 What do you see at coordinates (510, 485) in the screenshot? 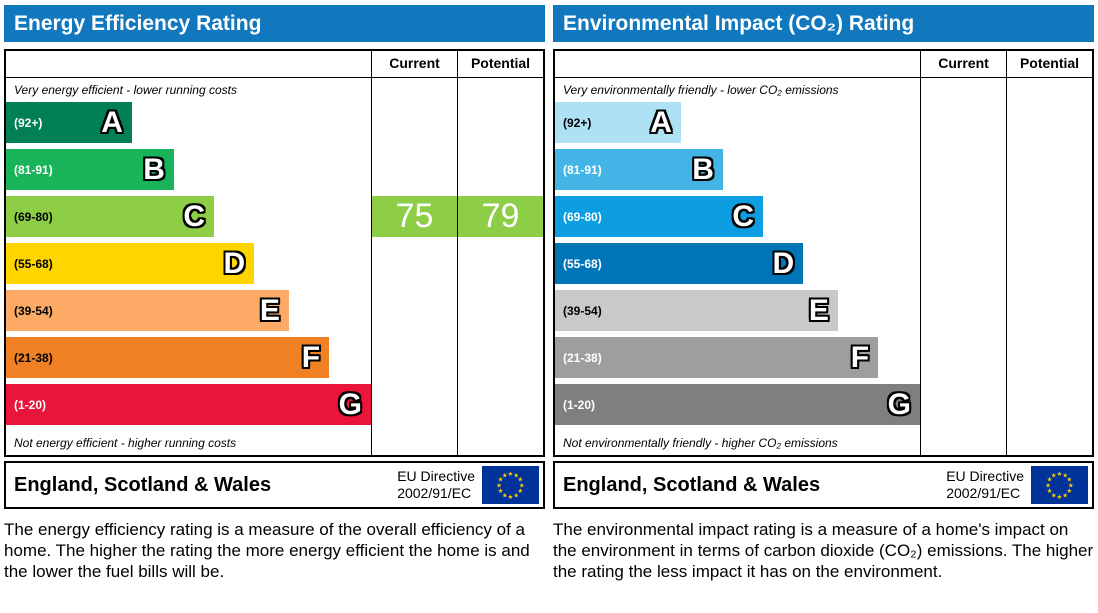
I see `eu-flag-icon: ★ ★★ ★★★ ★★★ ★★★` at bounding box center [510, 485].